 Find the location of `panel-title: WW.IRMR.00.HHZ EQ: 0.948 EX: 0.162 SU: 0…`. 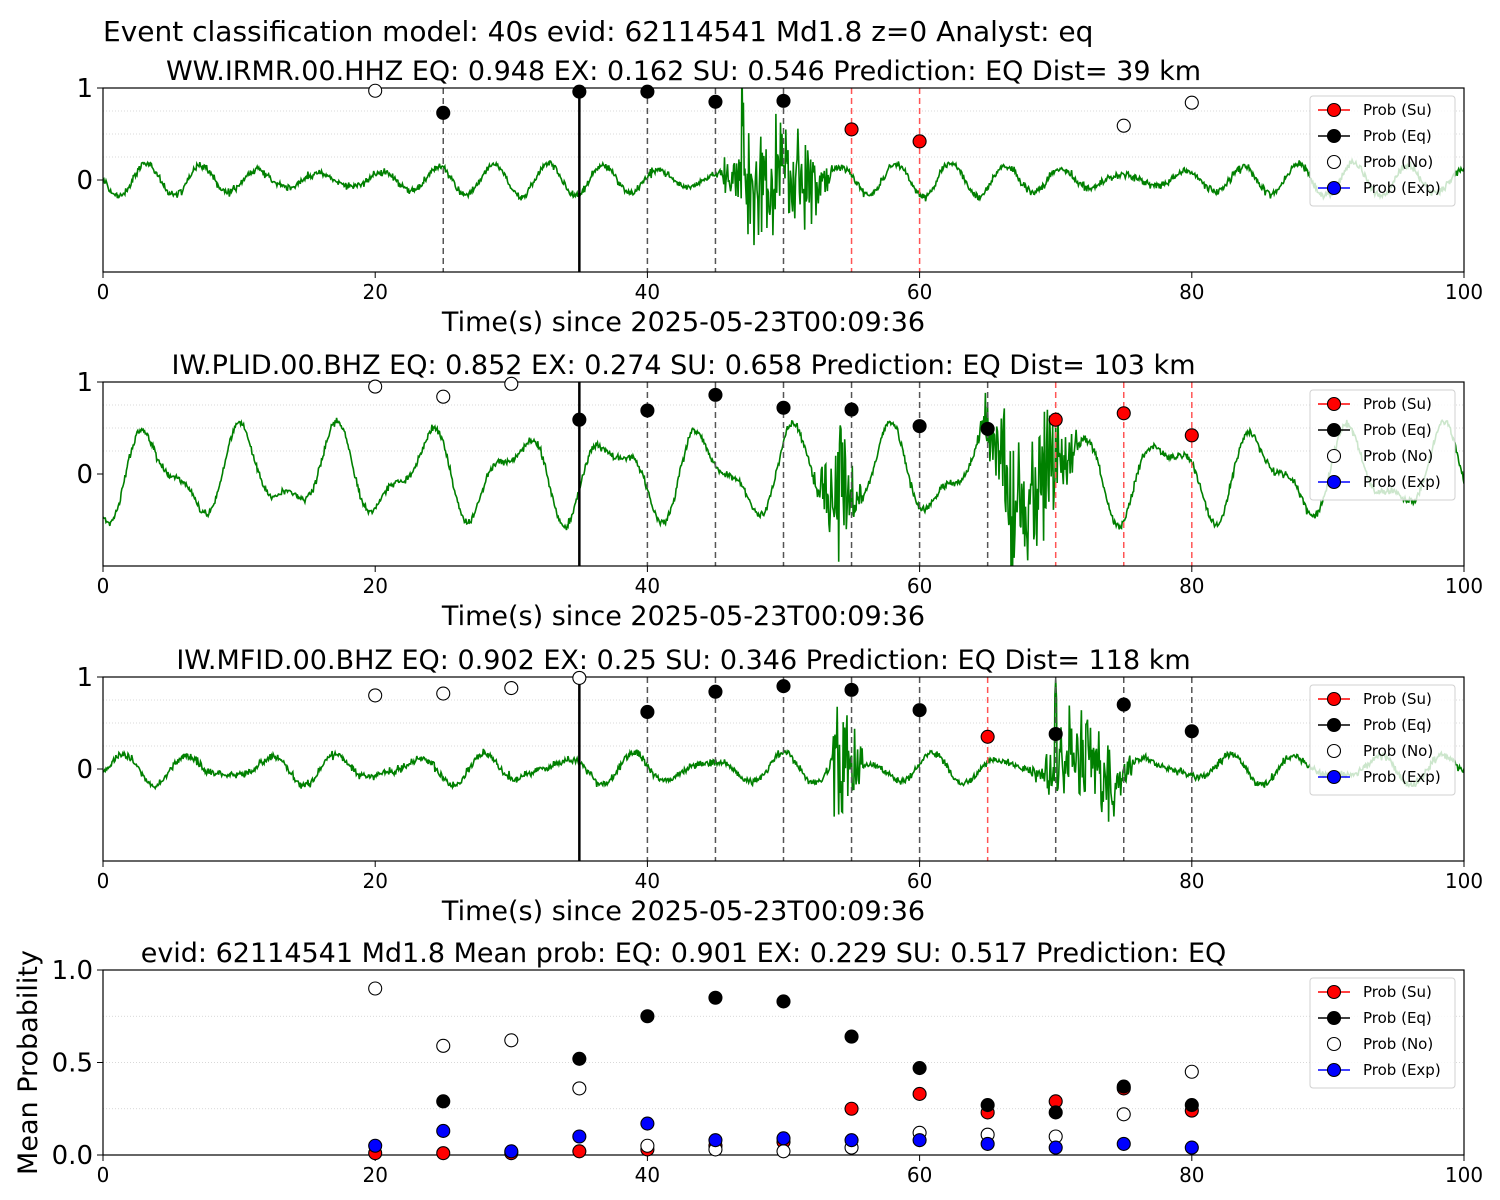

panel-title: WW.IRMR.00.HHZ EQ: 0.948 EX: 0.162 SU: 0… is located at coordinates (683, 71).